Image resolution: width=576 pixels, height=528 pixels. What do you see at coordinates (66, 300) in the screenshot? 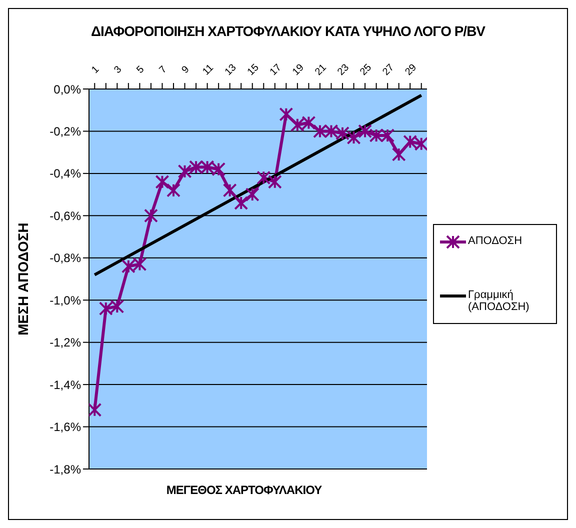
I see `y-tick-label: -1,0%` at bounding box center [66, 300].